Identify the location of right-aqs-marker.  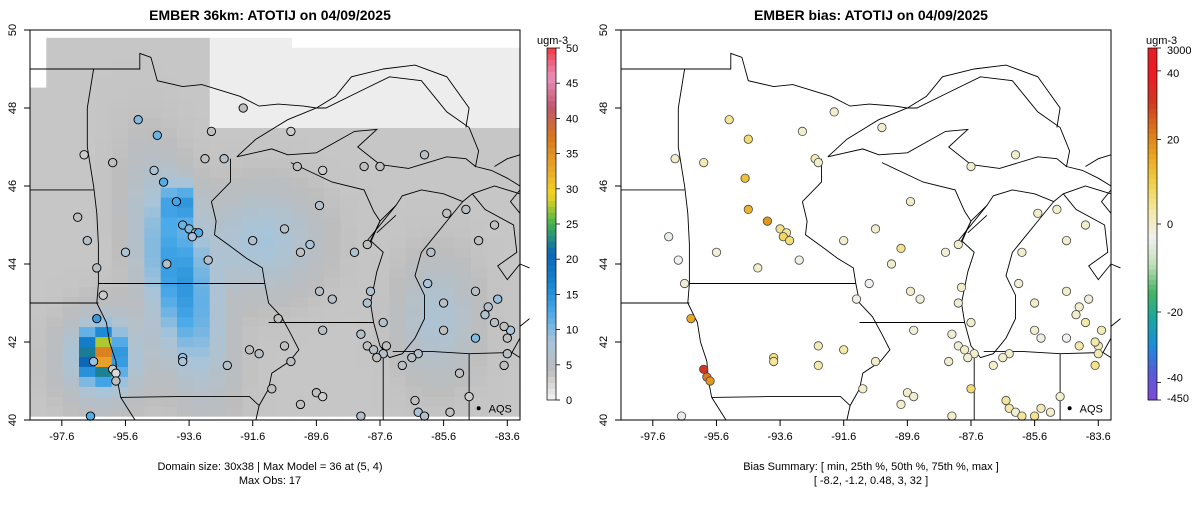
(1069, 408).